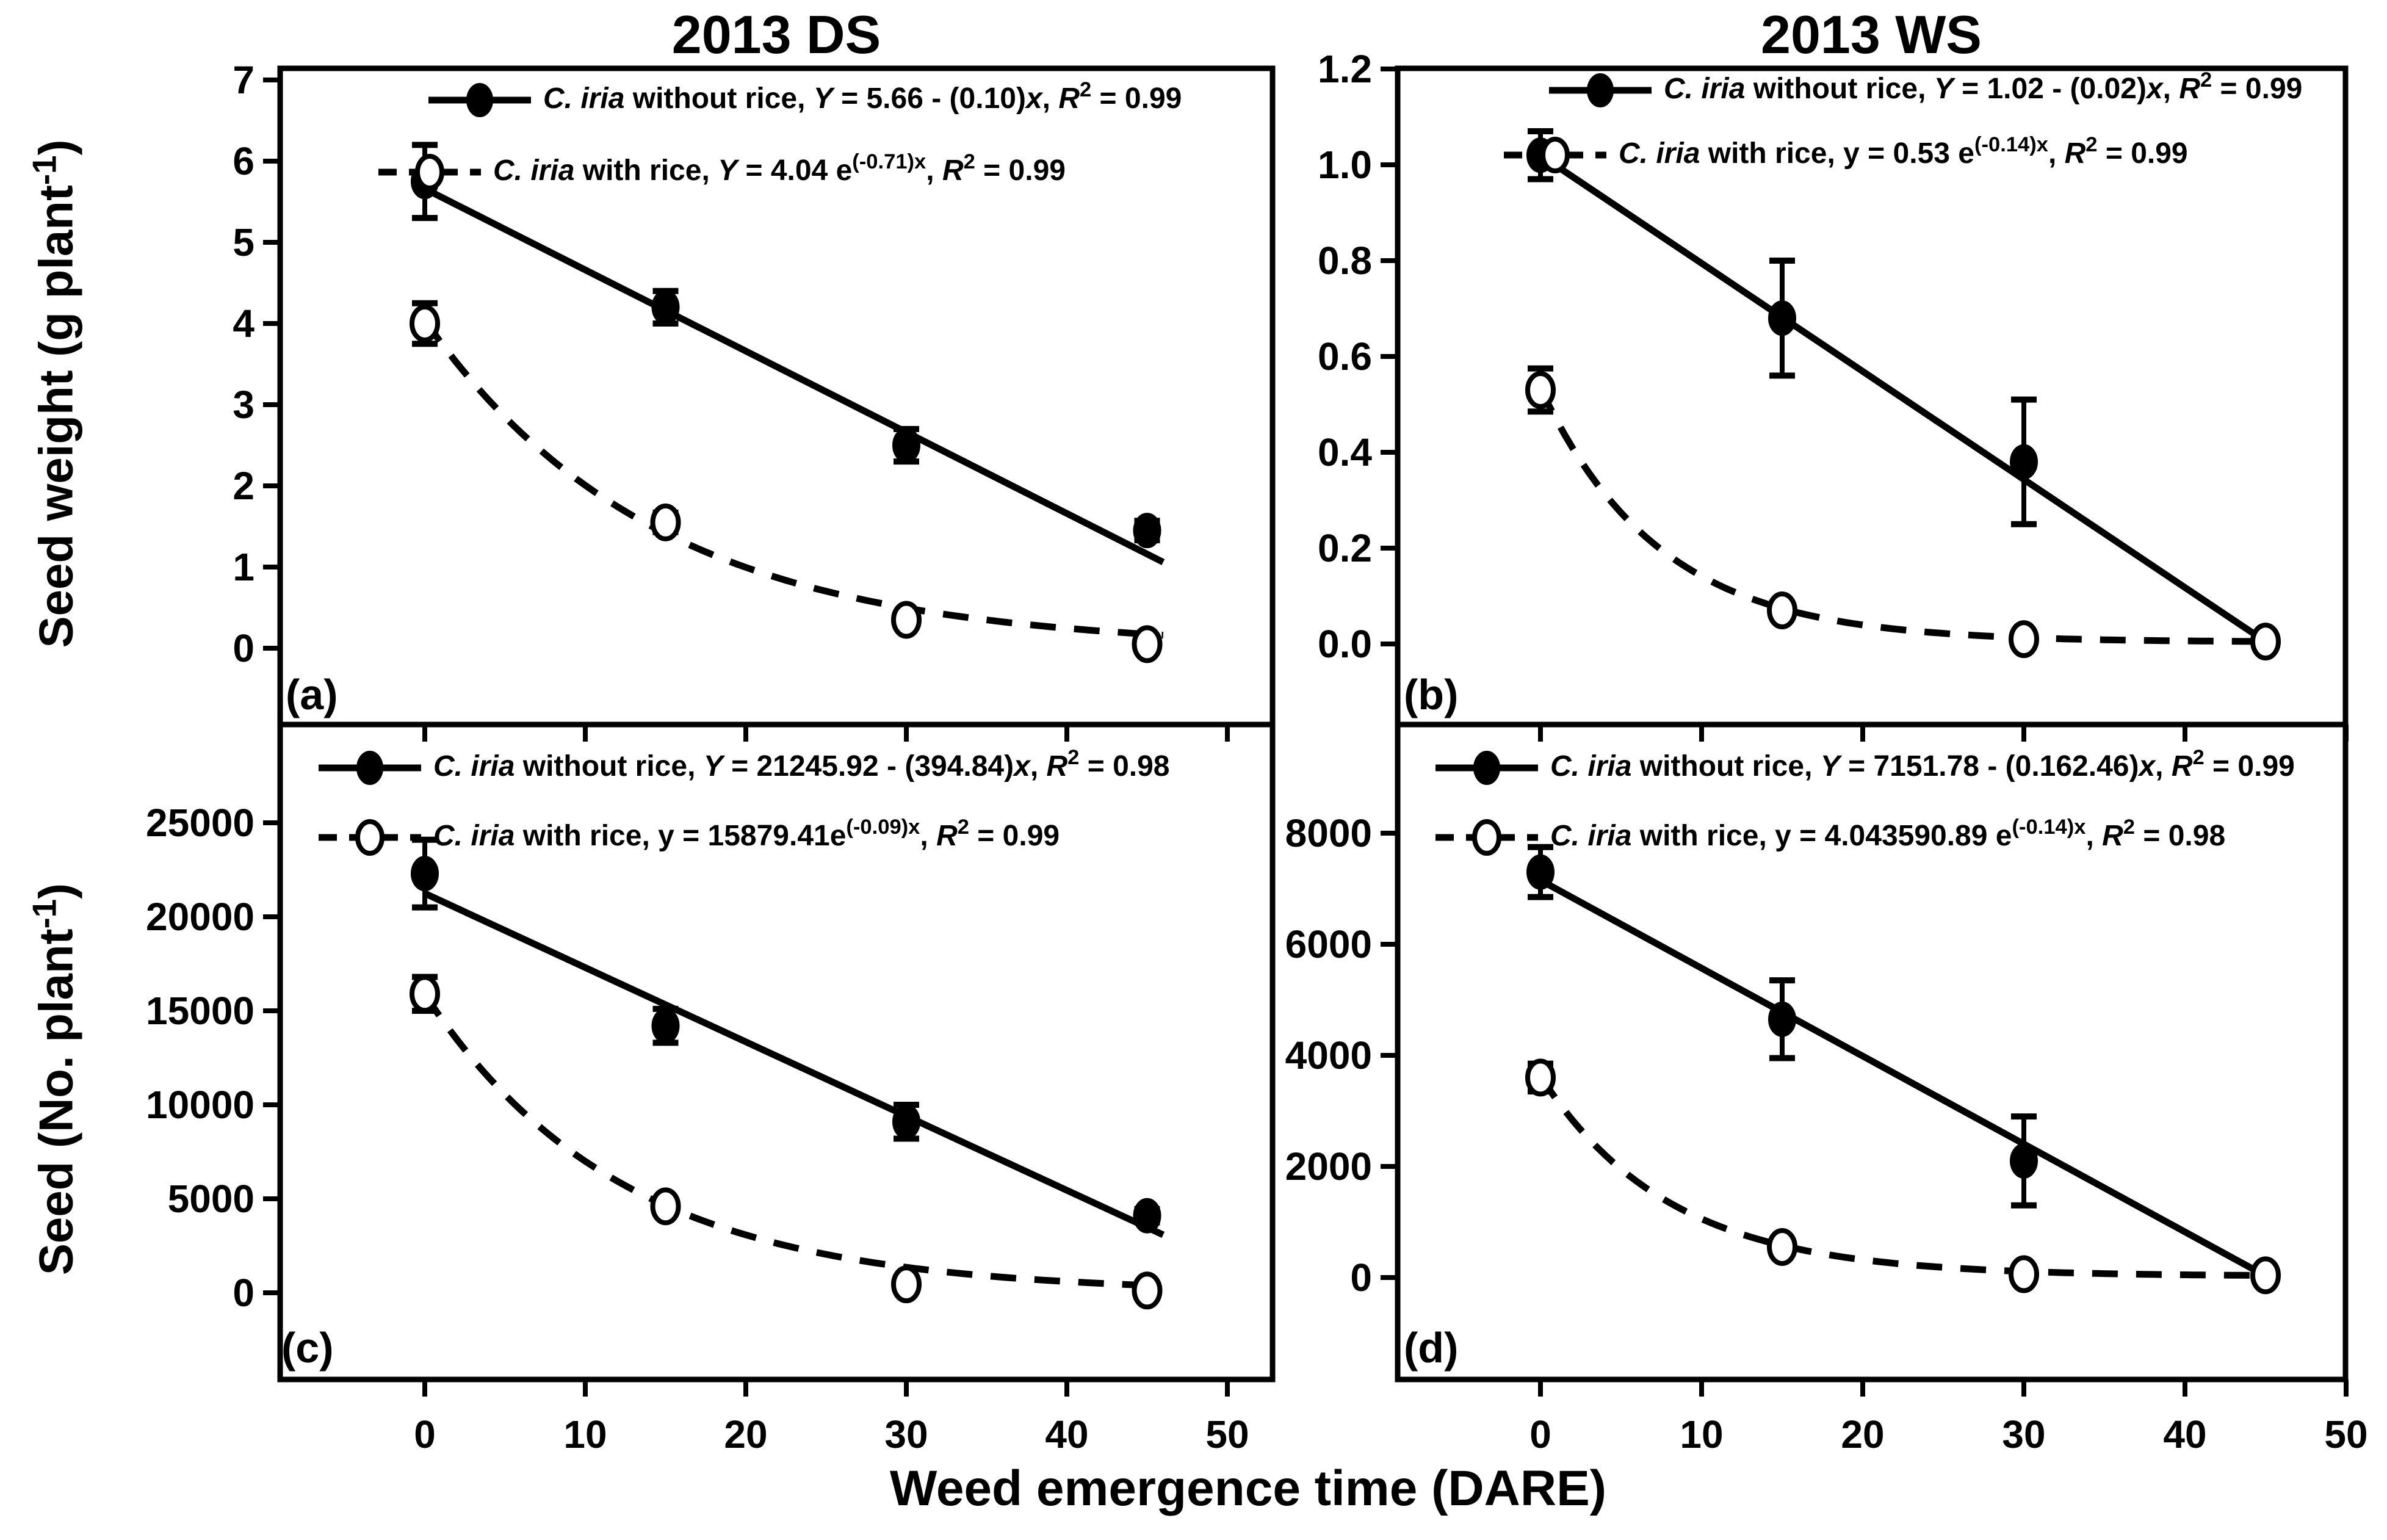 The height and width of the screenshot is (1540, 2387). Describe the element at coordinates (1990, 766) in the screenshot. I see `legend-label-segment: = 7151.78 - (0.162.46)` at that location.